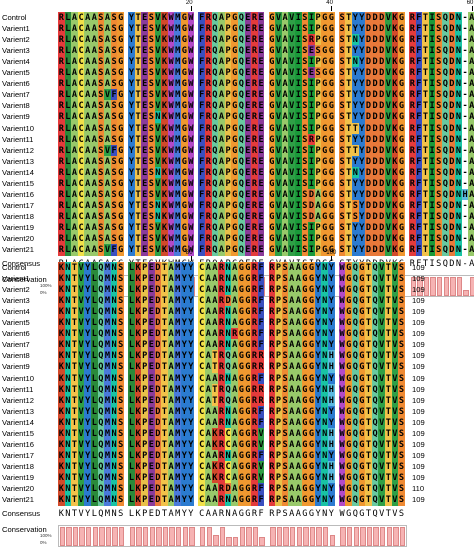 Image resolution: width=474 pixels, height=547 pixels. I want to click on consensus-residue: V, so click(395, 514).